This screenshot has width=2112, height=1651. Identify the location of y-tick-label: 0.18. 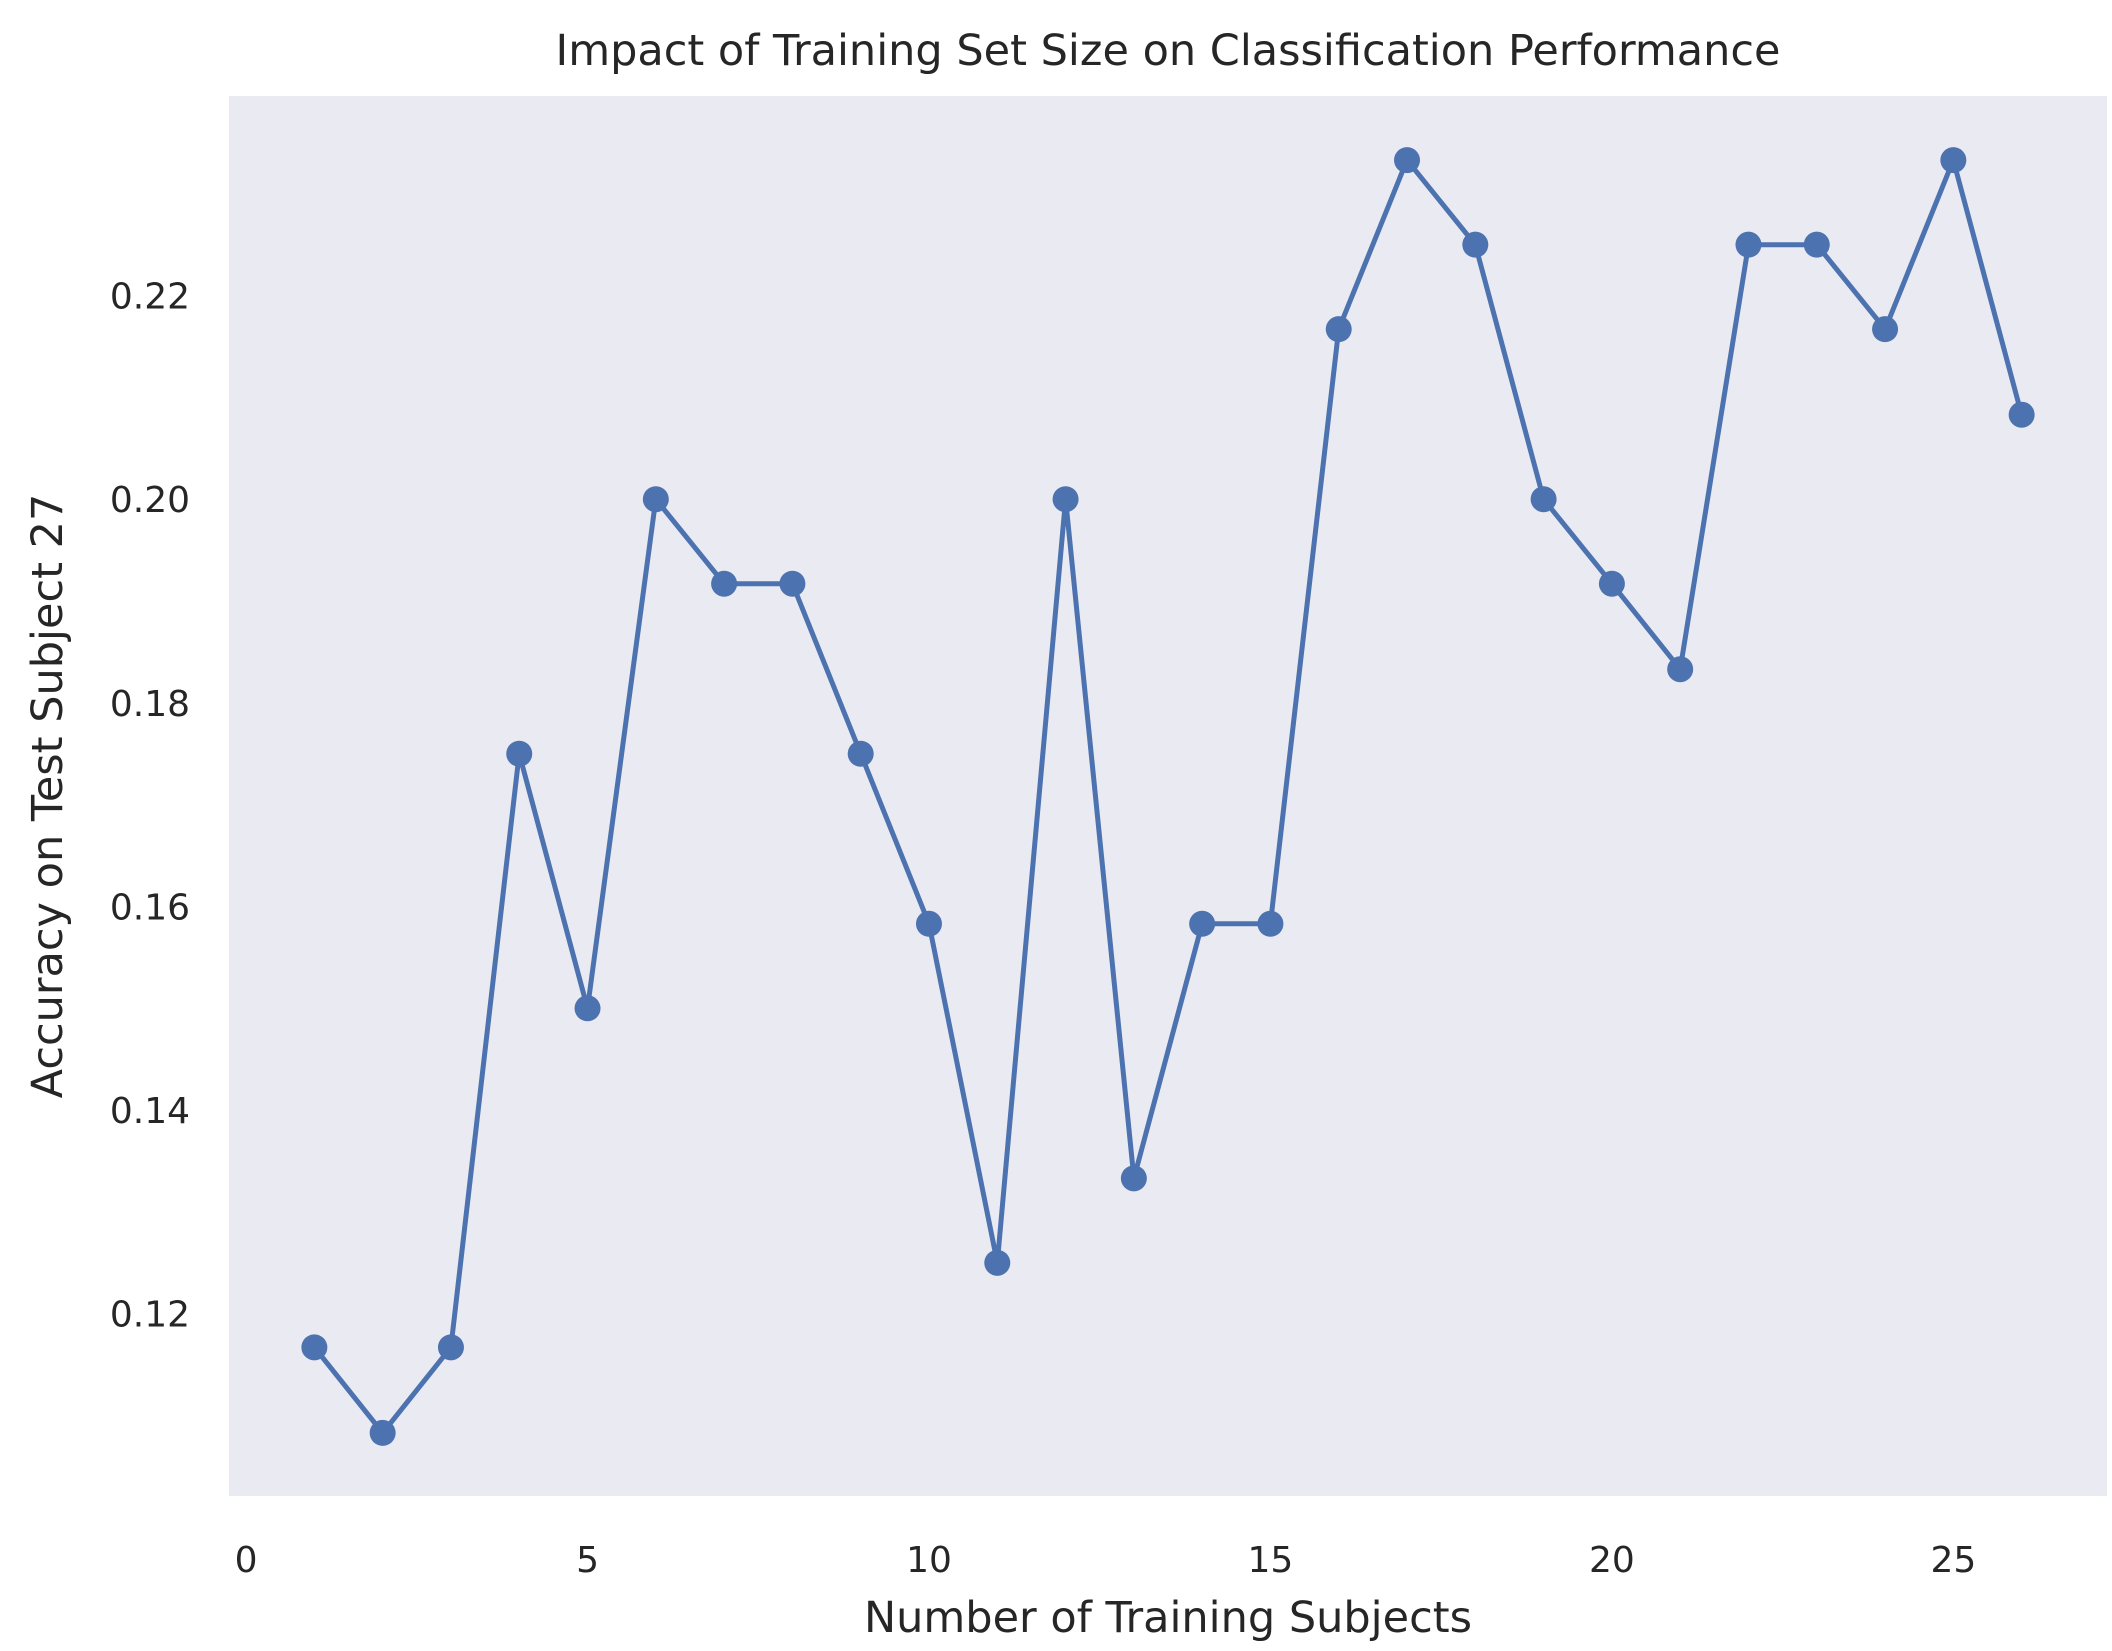
(150, 704).